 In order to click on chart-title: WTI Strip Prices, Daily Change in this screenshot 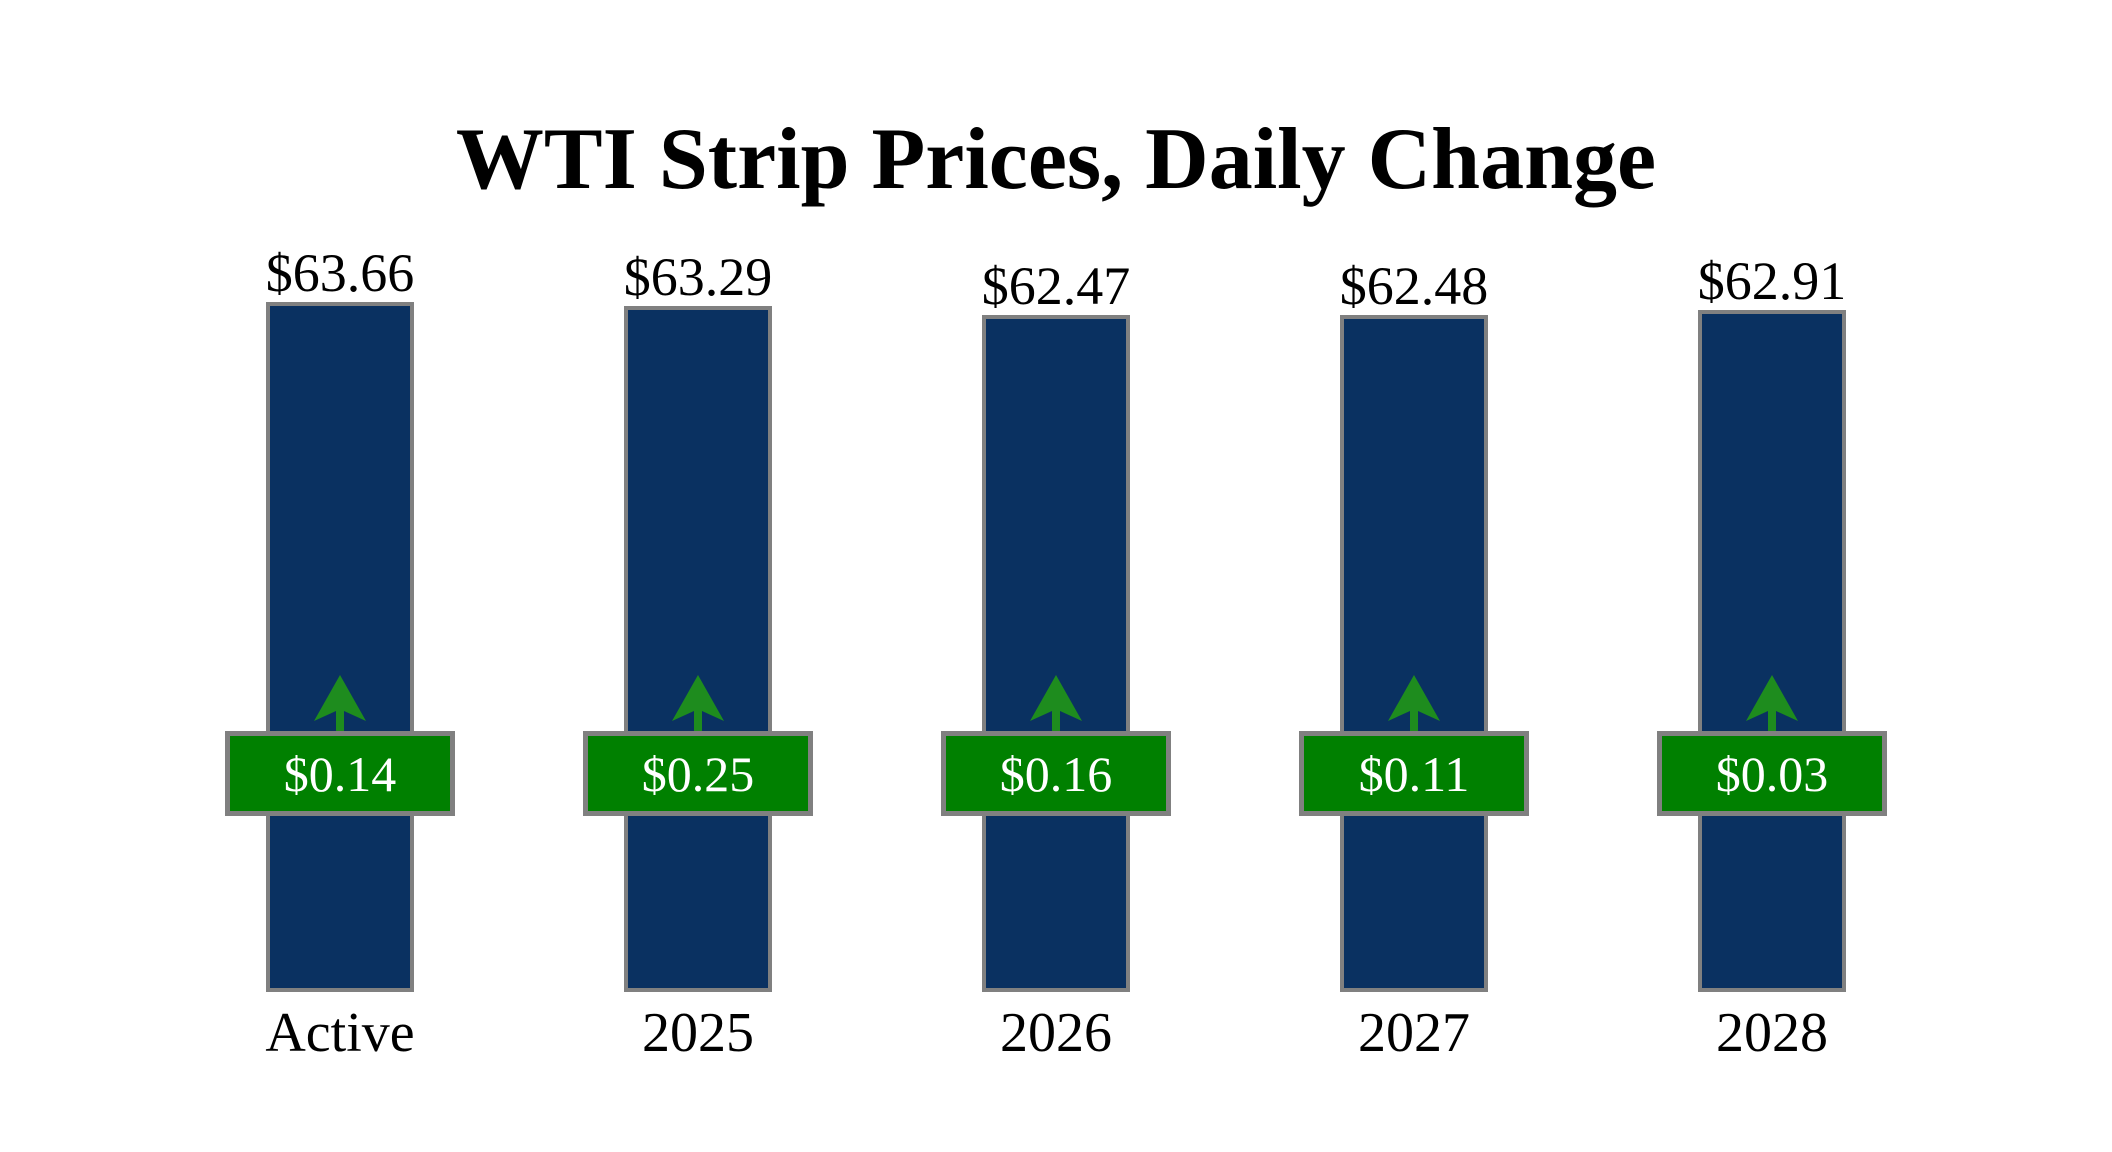, I will do `click(1056, 159)`.